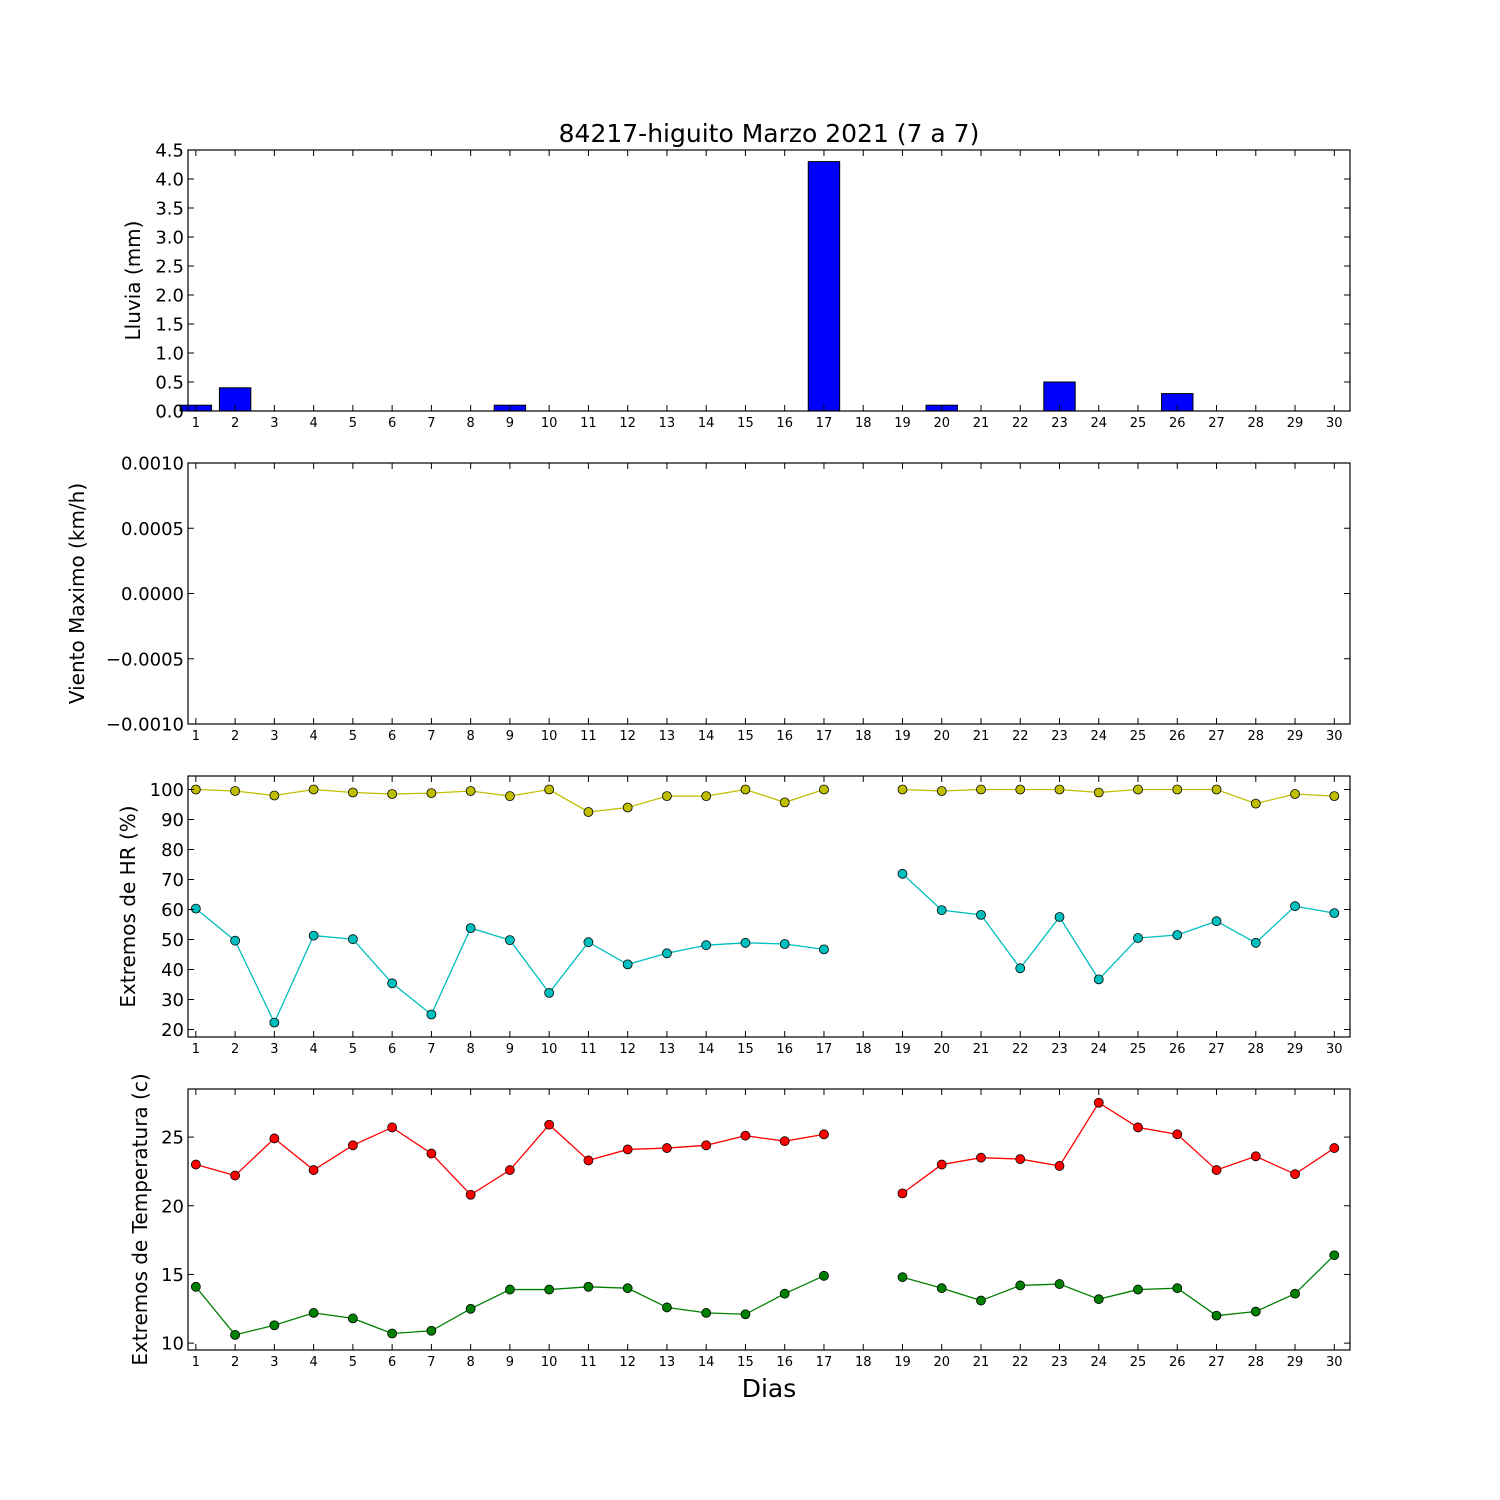 The width and height of the screenshot is (1500, 1500). Describe the element at coordinates (471, 1362) in the screenshot. I see `panel-4-xtick-label: 8` at that location.